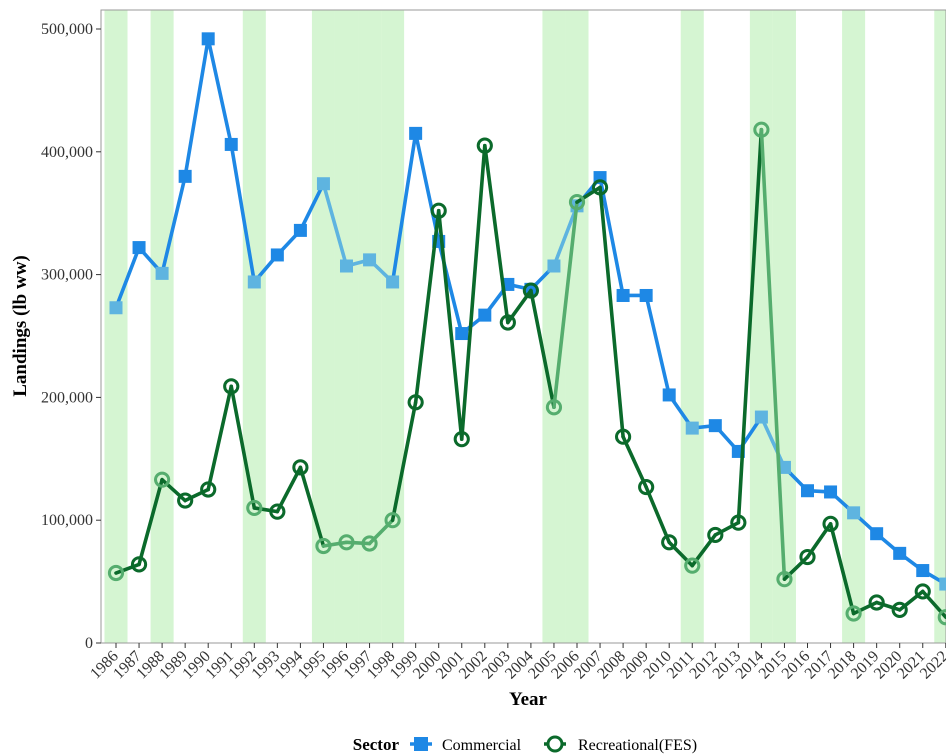 This screenshot has width=946, height=755. I want to click on commercial-point-1987, so click(139, 248).